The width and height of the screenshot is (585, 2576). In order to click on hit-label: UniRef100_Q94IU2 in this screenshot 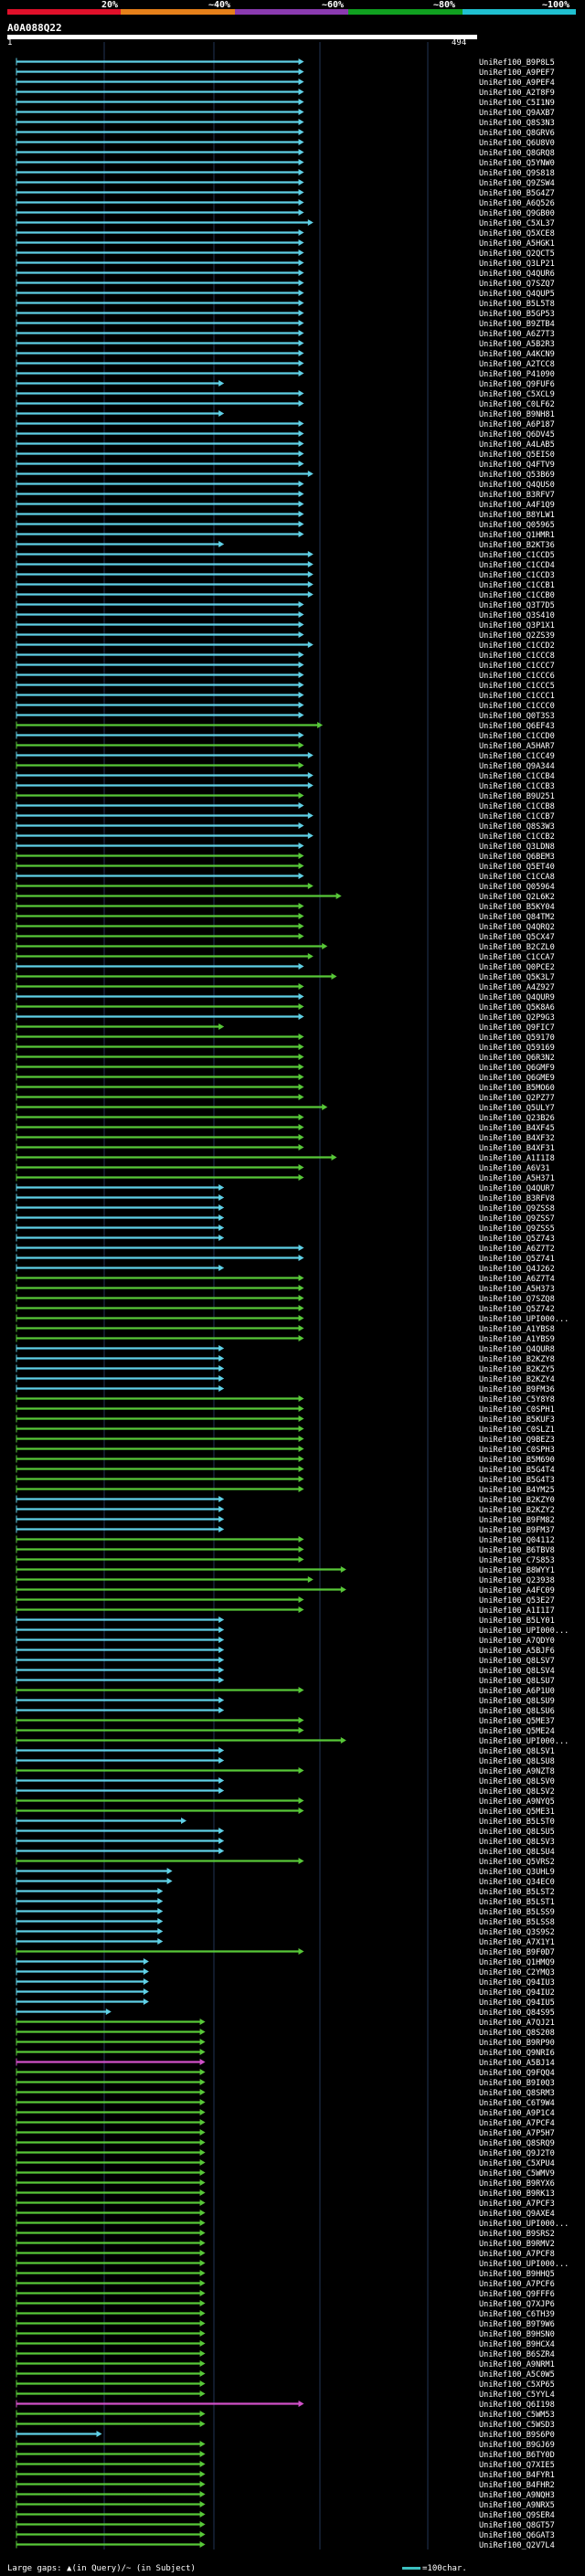, I will do `click(517, 1993)`.